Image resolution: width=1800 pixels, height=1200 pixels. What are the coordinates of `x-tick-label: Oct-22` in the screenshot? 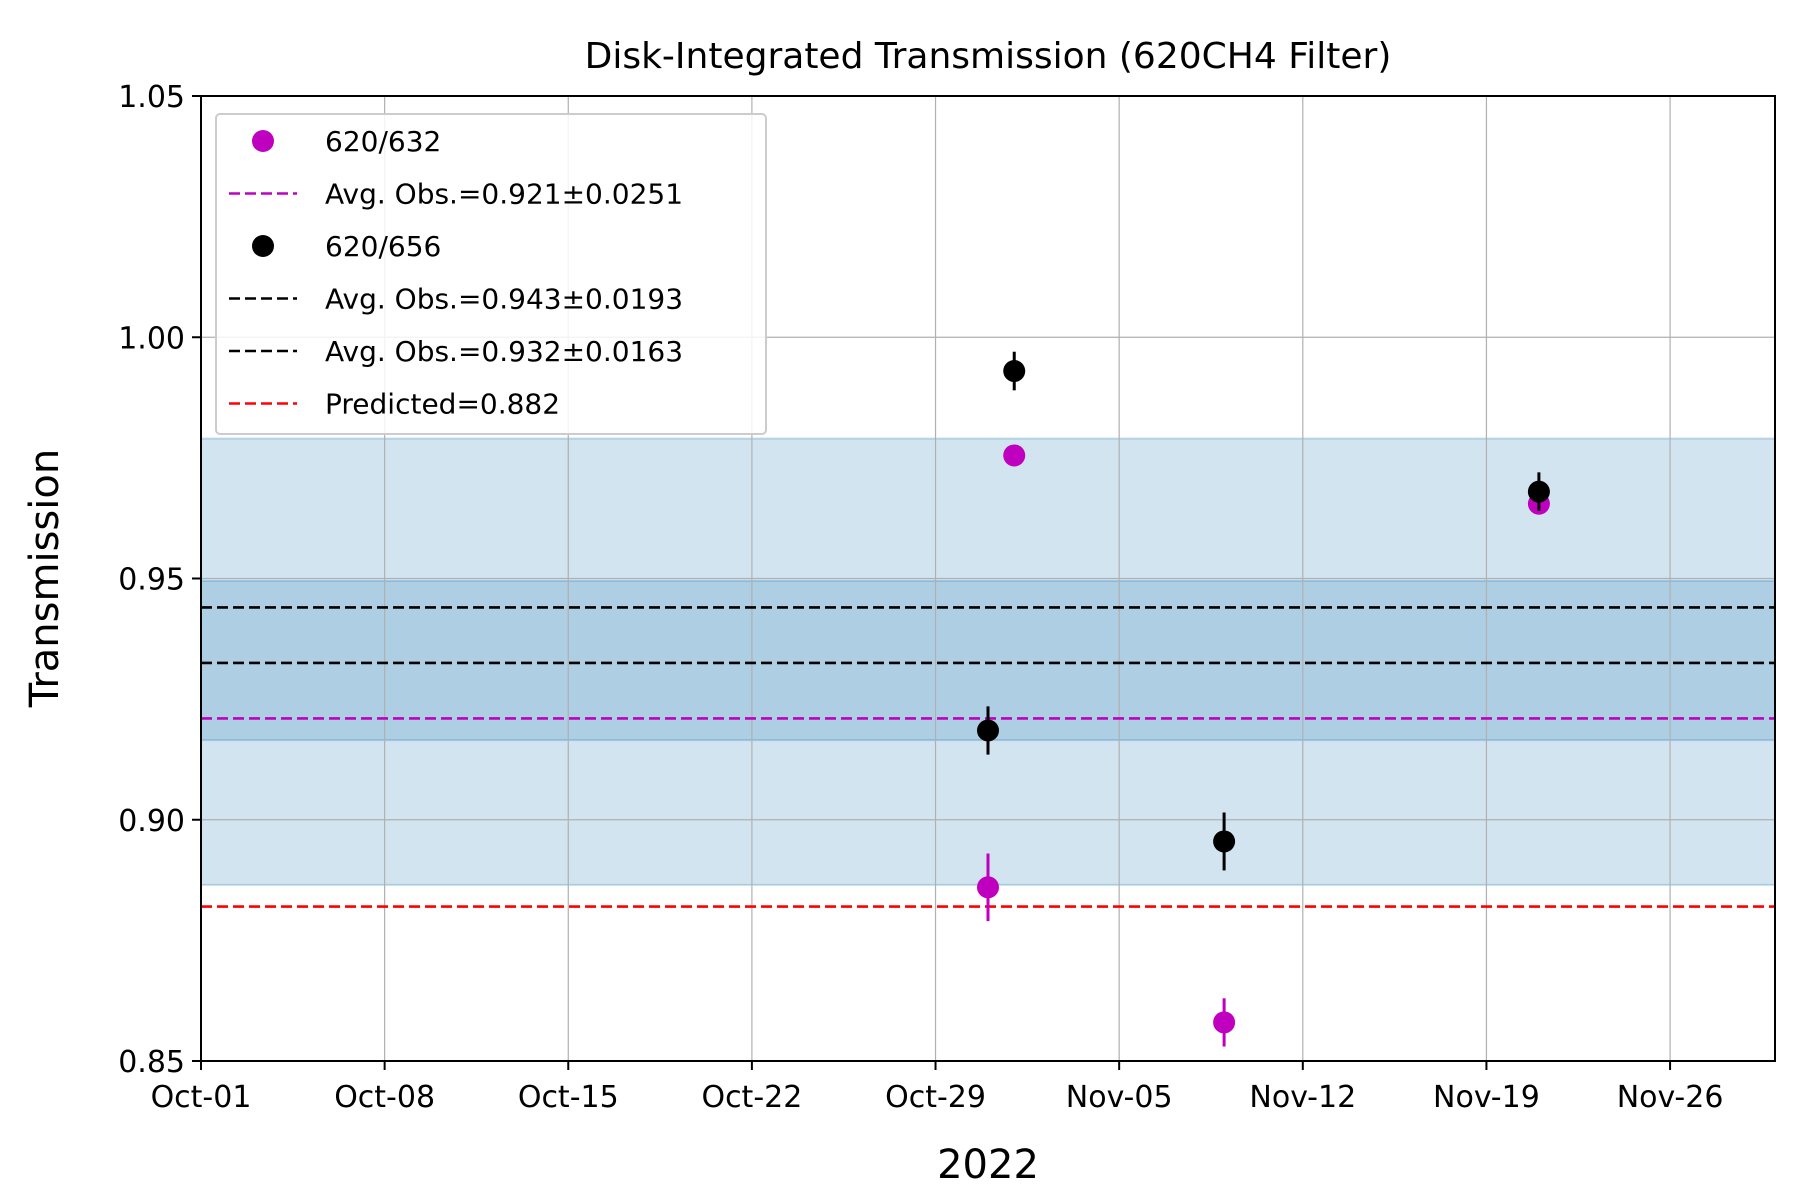 It's located at (751, 1097).